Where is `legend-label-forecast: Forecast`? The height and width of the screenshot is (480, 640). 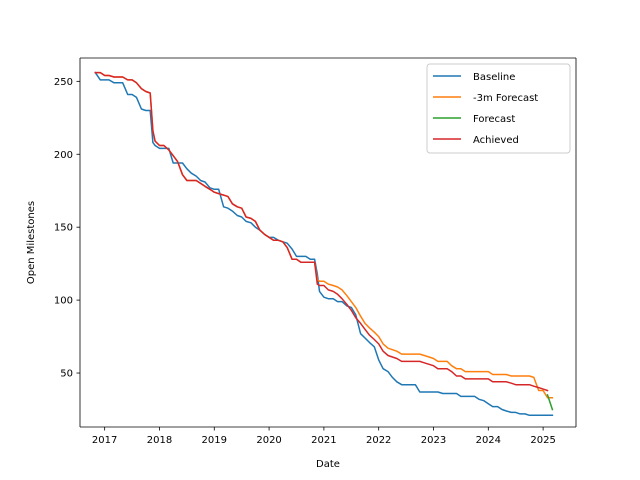 legend-label-forecast: Forecast is located at coordinates (494, 119).